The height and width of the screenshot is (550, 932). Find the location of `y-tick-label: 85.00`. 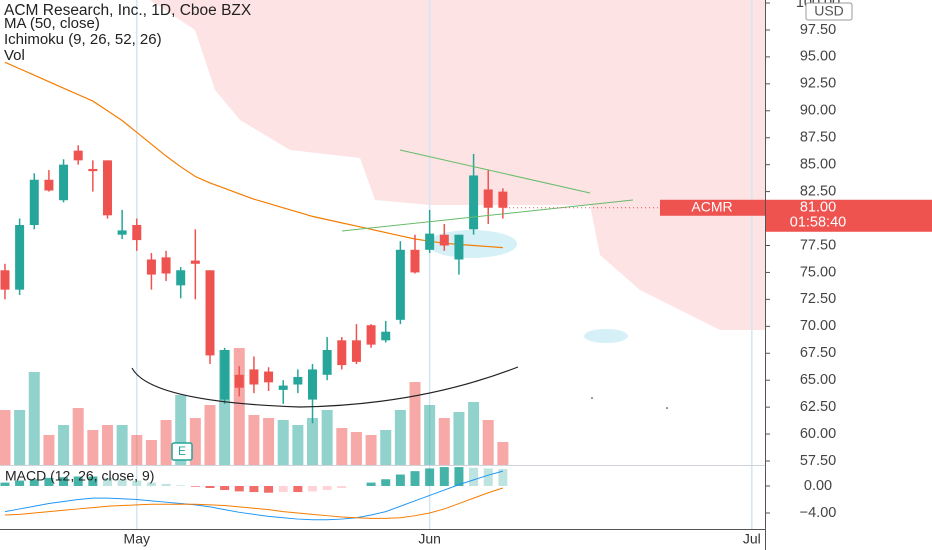

y-tick-label: 85.00 is located at coordinates (818, 164).